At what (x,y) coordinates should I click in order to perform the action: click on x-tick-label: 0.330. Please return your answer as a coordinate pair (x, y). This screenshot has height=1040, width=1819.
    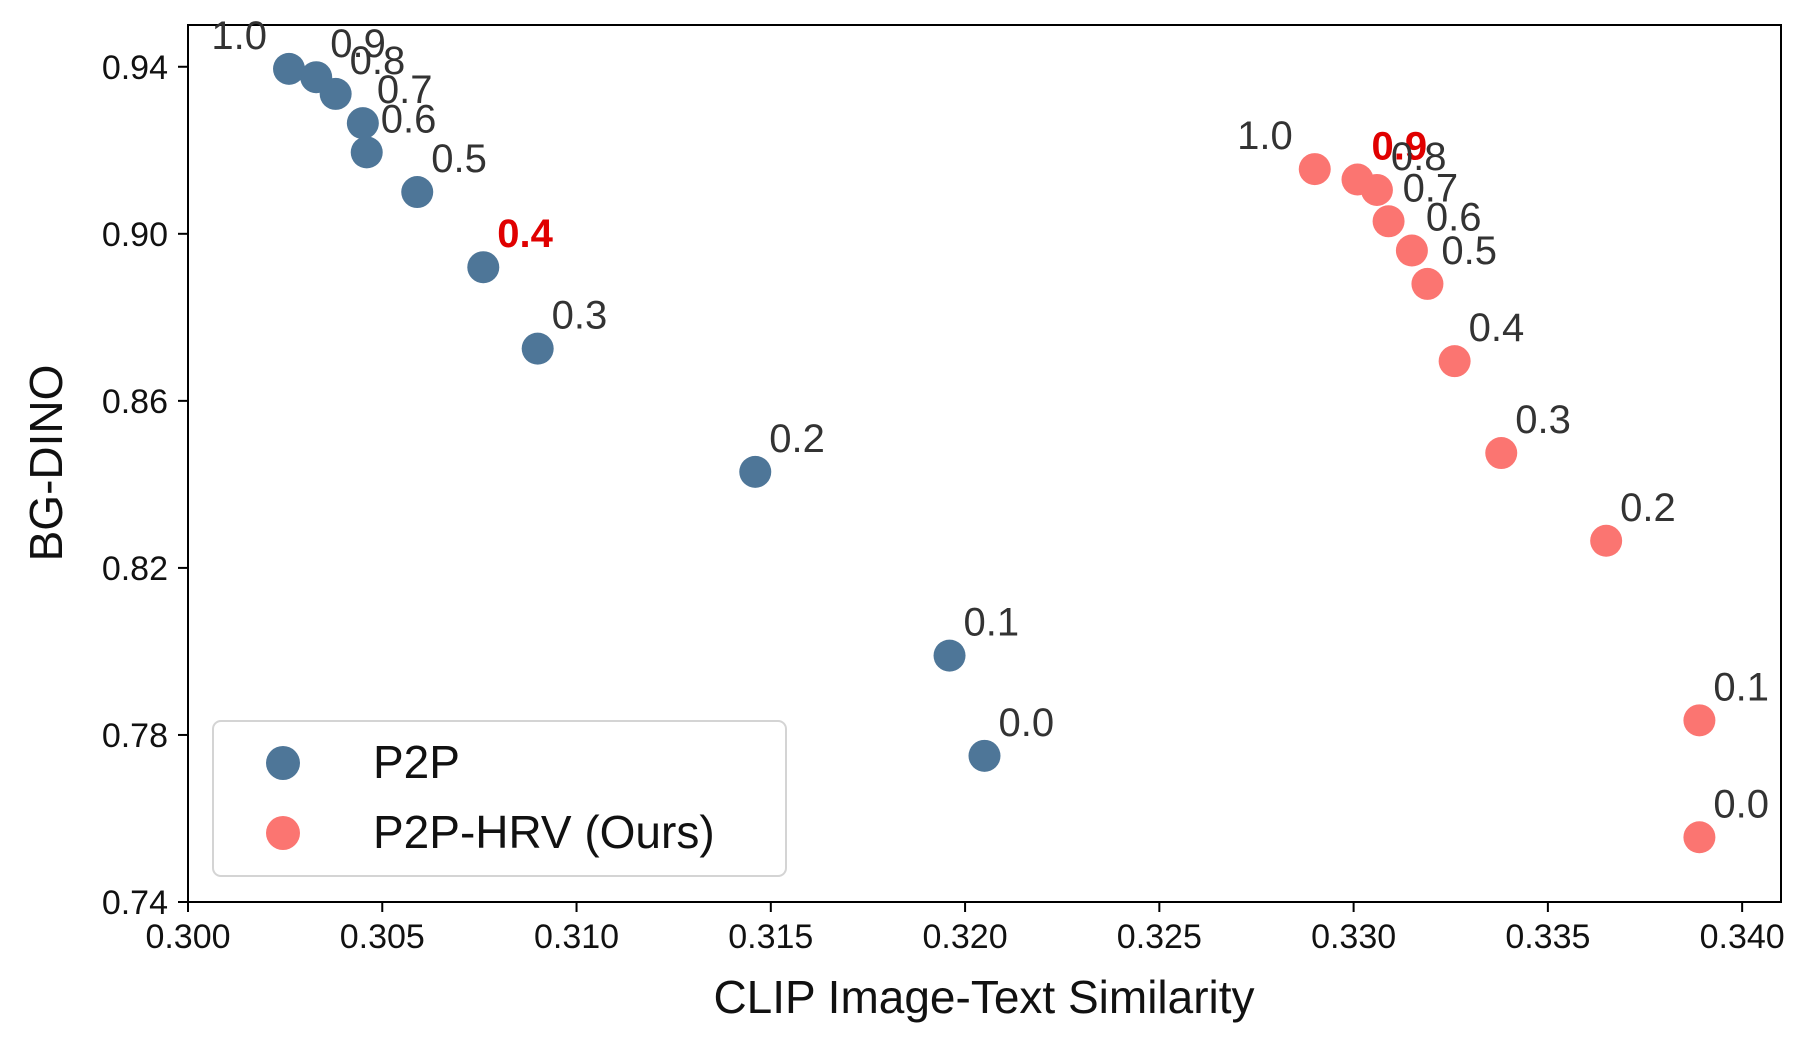
    Looking at the image, I should click on (1353, 937).